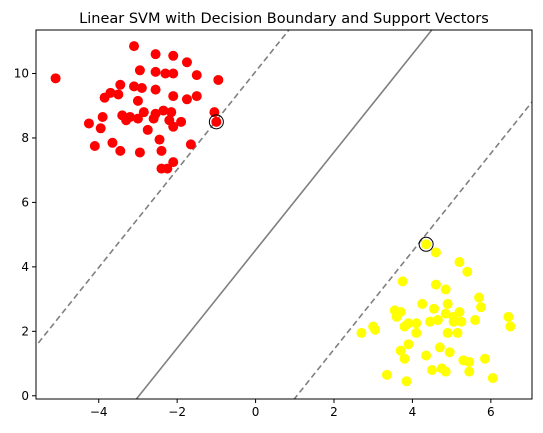  I want to click on x-tick-label: 0, so click(256, 412).